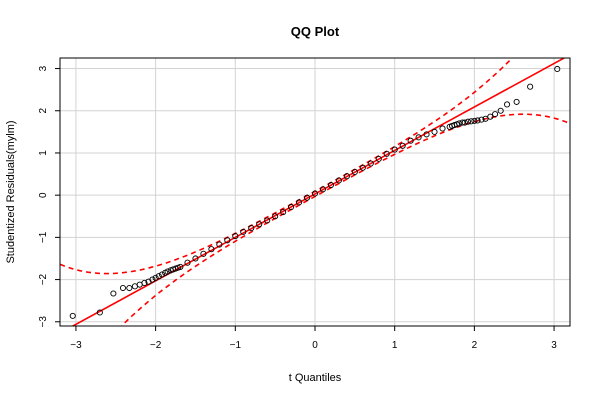 Image resolution: width=600 pixels, height=400 pixels. What do you see at coordinates (43, 195) in the screenshot?
I see `y-tick-label: 0` at bounding box center [43, 195].